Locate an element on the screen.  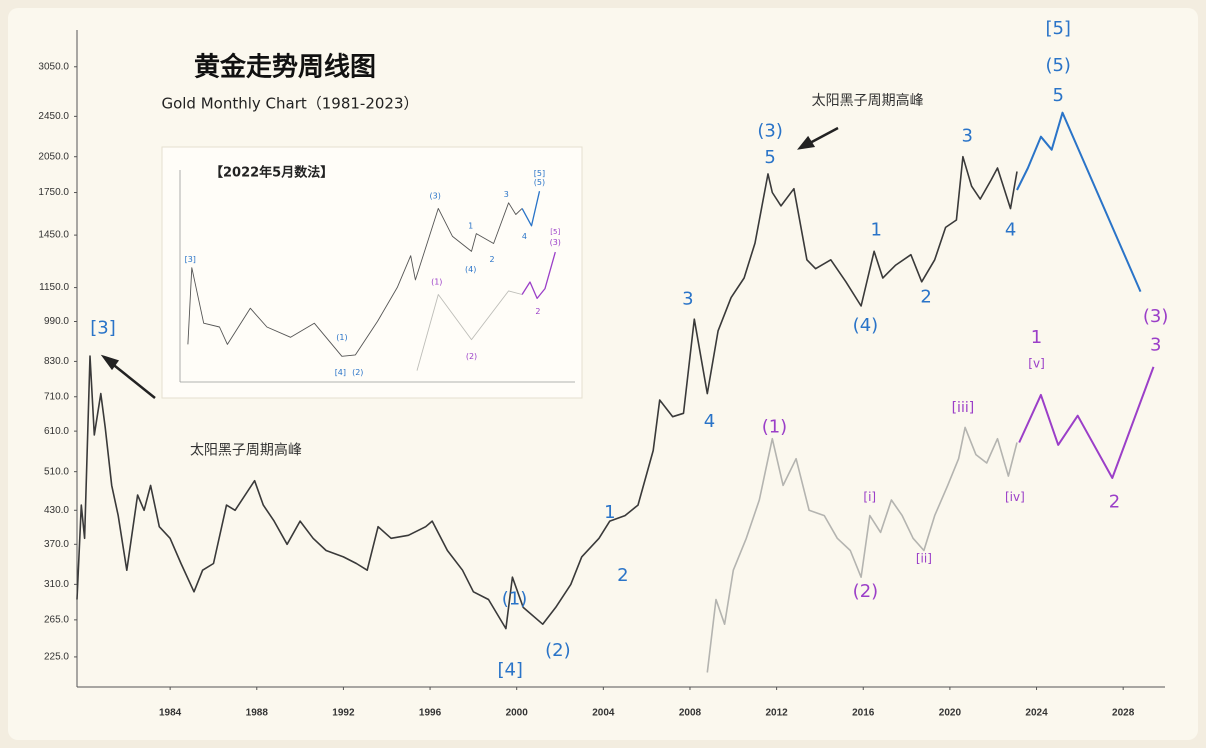
y-tick-label: 610.0 is located at coordinates (56, 431).